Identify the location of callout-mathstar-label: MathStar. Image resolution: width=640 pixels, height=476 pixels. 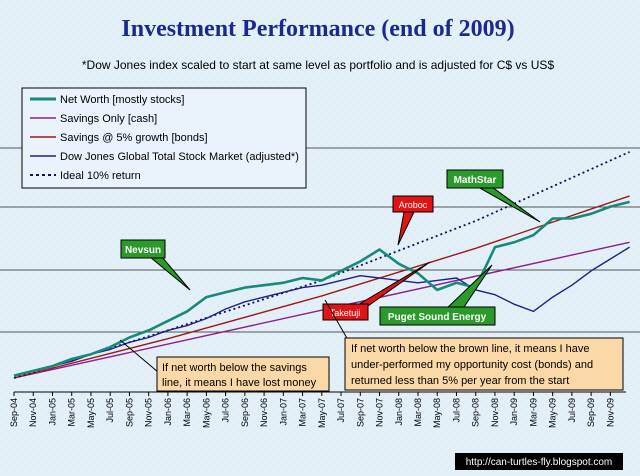
(475, 180).